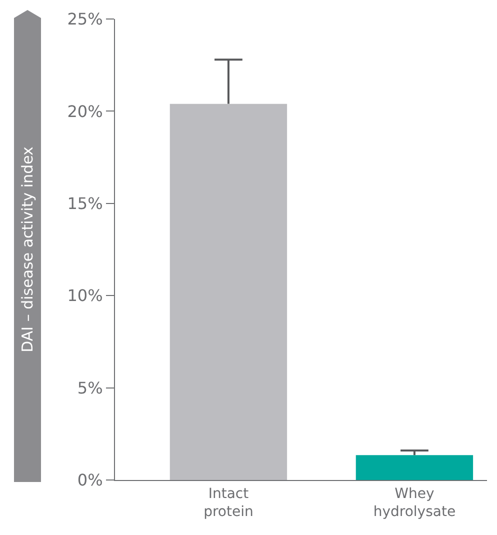  I want to click on y-tick-label: 10%, so click(85, 296).